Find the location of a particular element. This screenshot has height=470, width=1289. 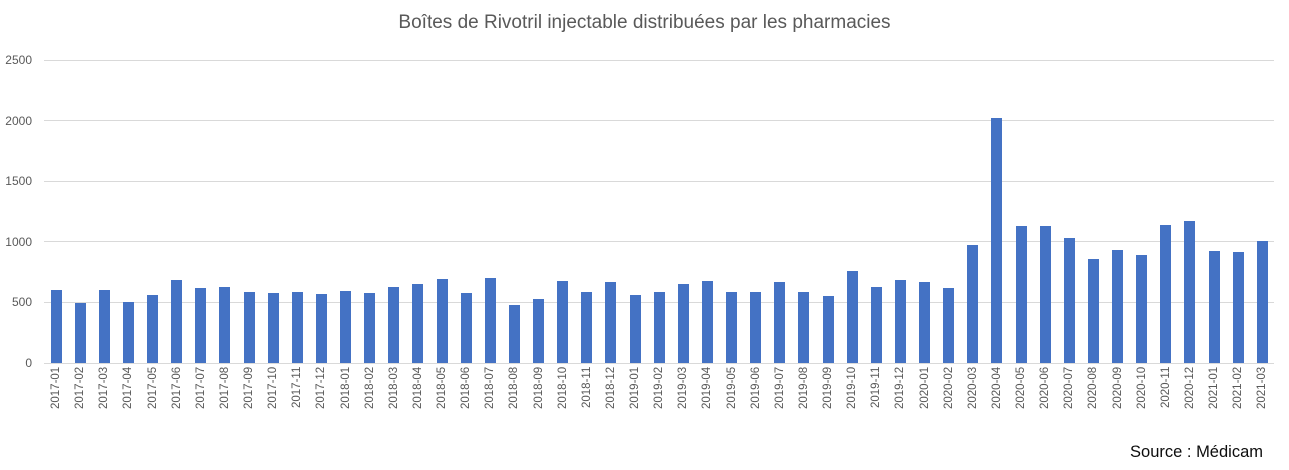

x-axis-tick-label: 2020-11 is located at coordinates (1165, 388).